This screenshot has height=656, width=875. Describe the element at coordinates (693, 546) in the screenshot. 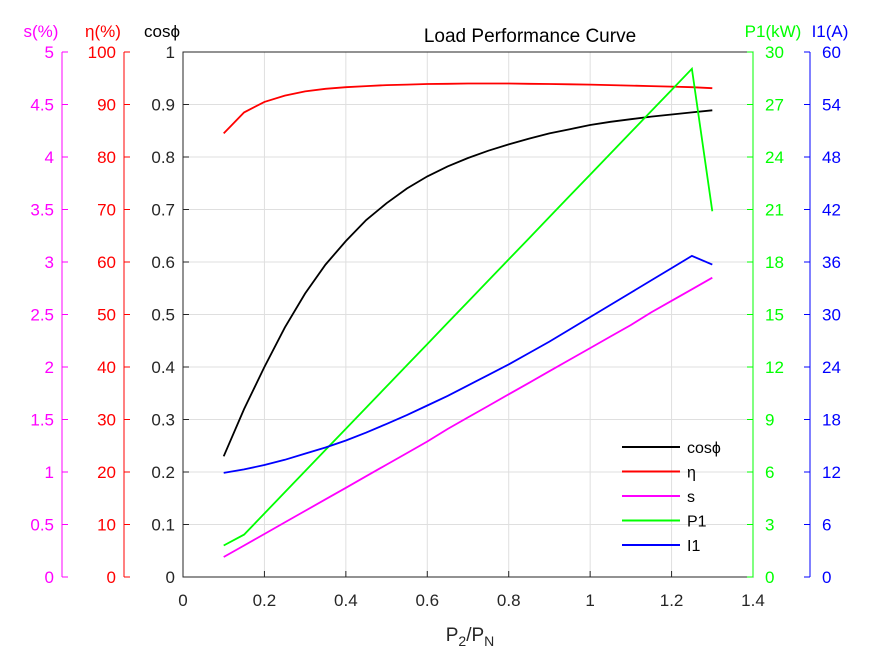

I see `legend-label-i1: I1` at that location.